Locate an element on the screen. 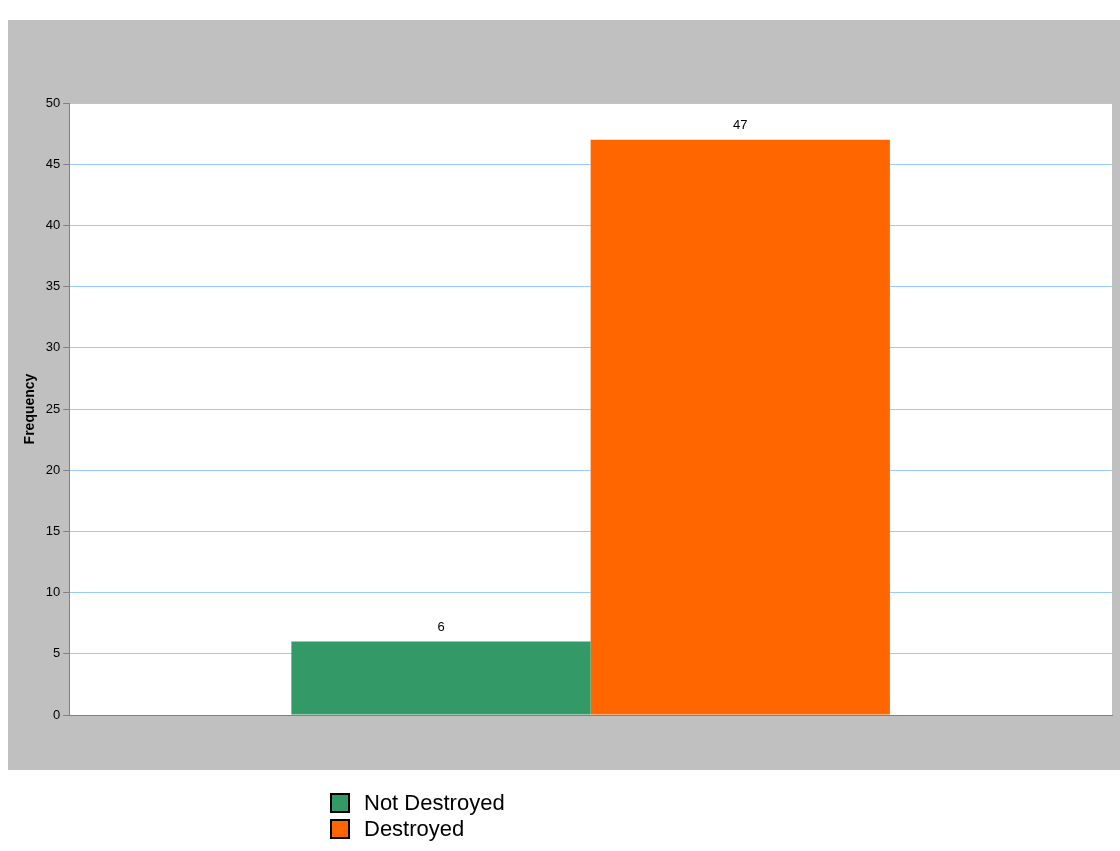 The width and height of the screenshot is (1120, 851). y-tick-label: 25 is located at coordinates (53, 408).